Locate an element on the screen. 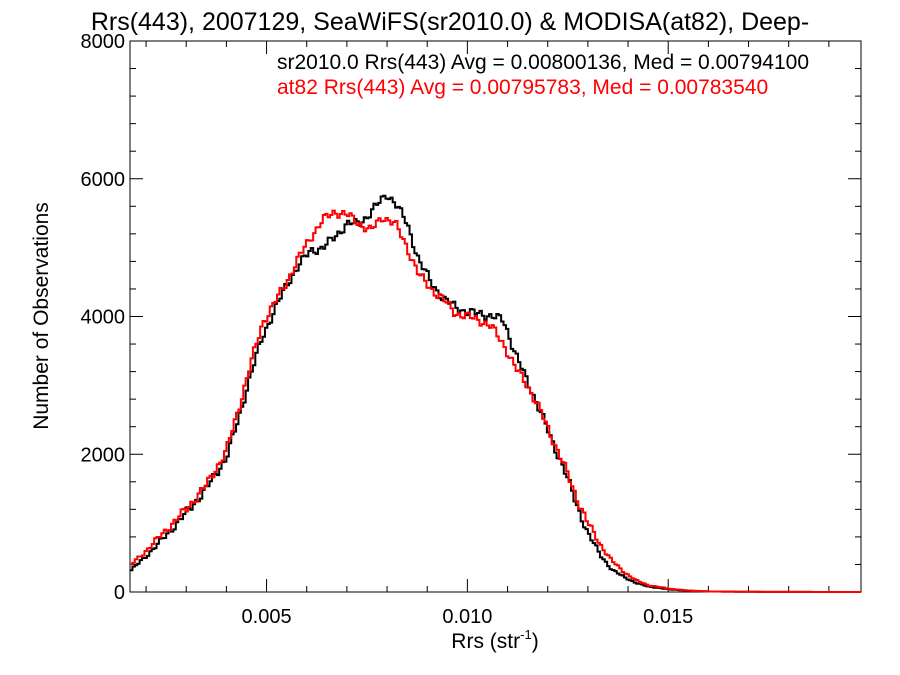 The width and height of the screenshot is (900, 675). x-axis-label: Rrs (str-1) is located at coordinates (494, 640).